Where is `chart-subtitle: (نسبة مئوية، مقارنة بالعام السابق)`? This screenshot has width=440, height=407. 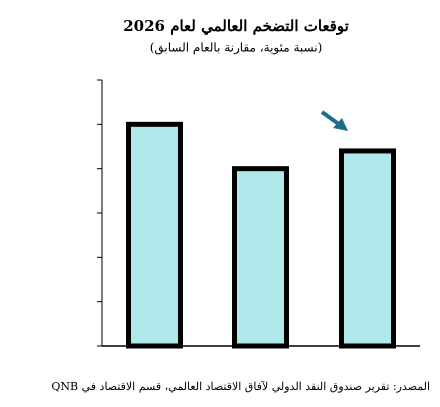
chart-subtitle: (نسبة مئوية، مقارنة بالعام السابق) is located at coordinates (236, 48).